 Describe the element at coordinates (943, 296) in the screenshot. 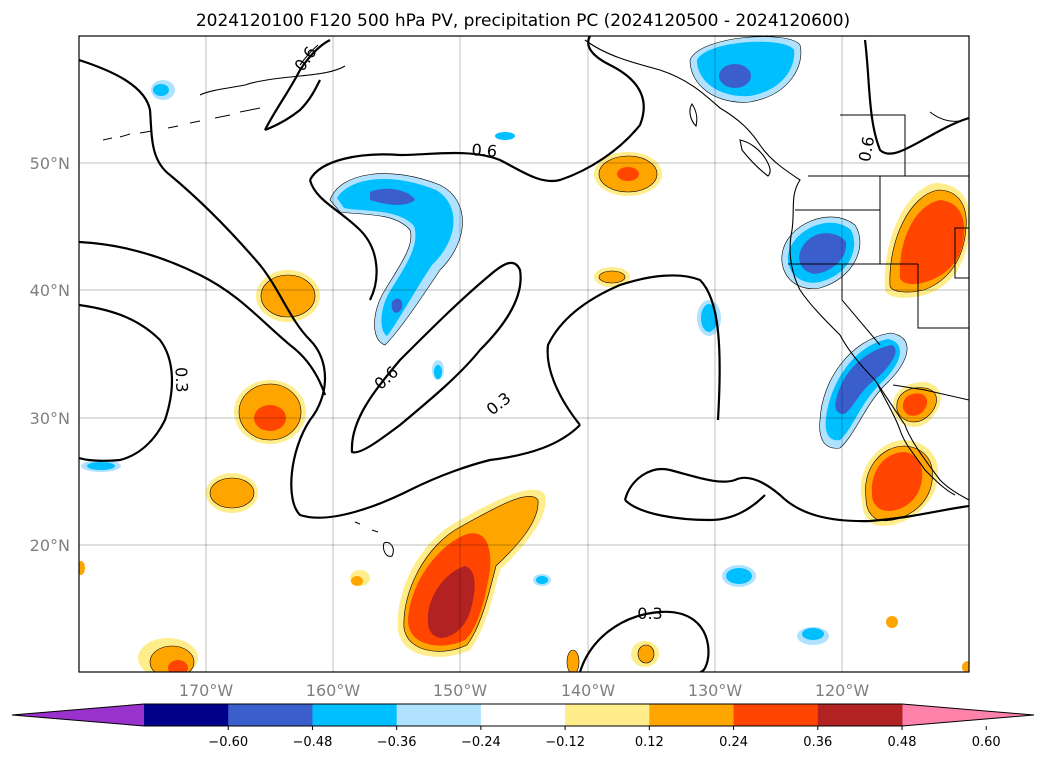

I see `state-border-az` at that location.